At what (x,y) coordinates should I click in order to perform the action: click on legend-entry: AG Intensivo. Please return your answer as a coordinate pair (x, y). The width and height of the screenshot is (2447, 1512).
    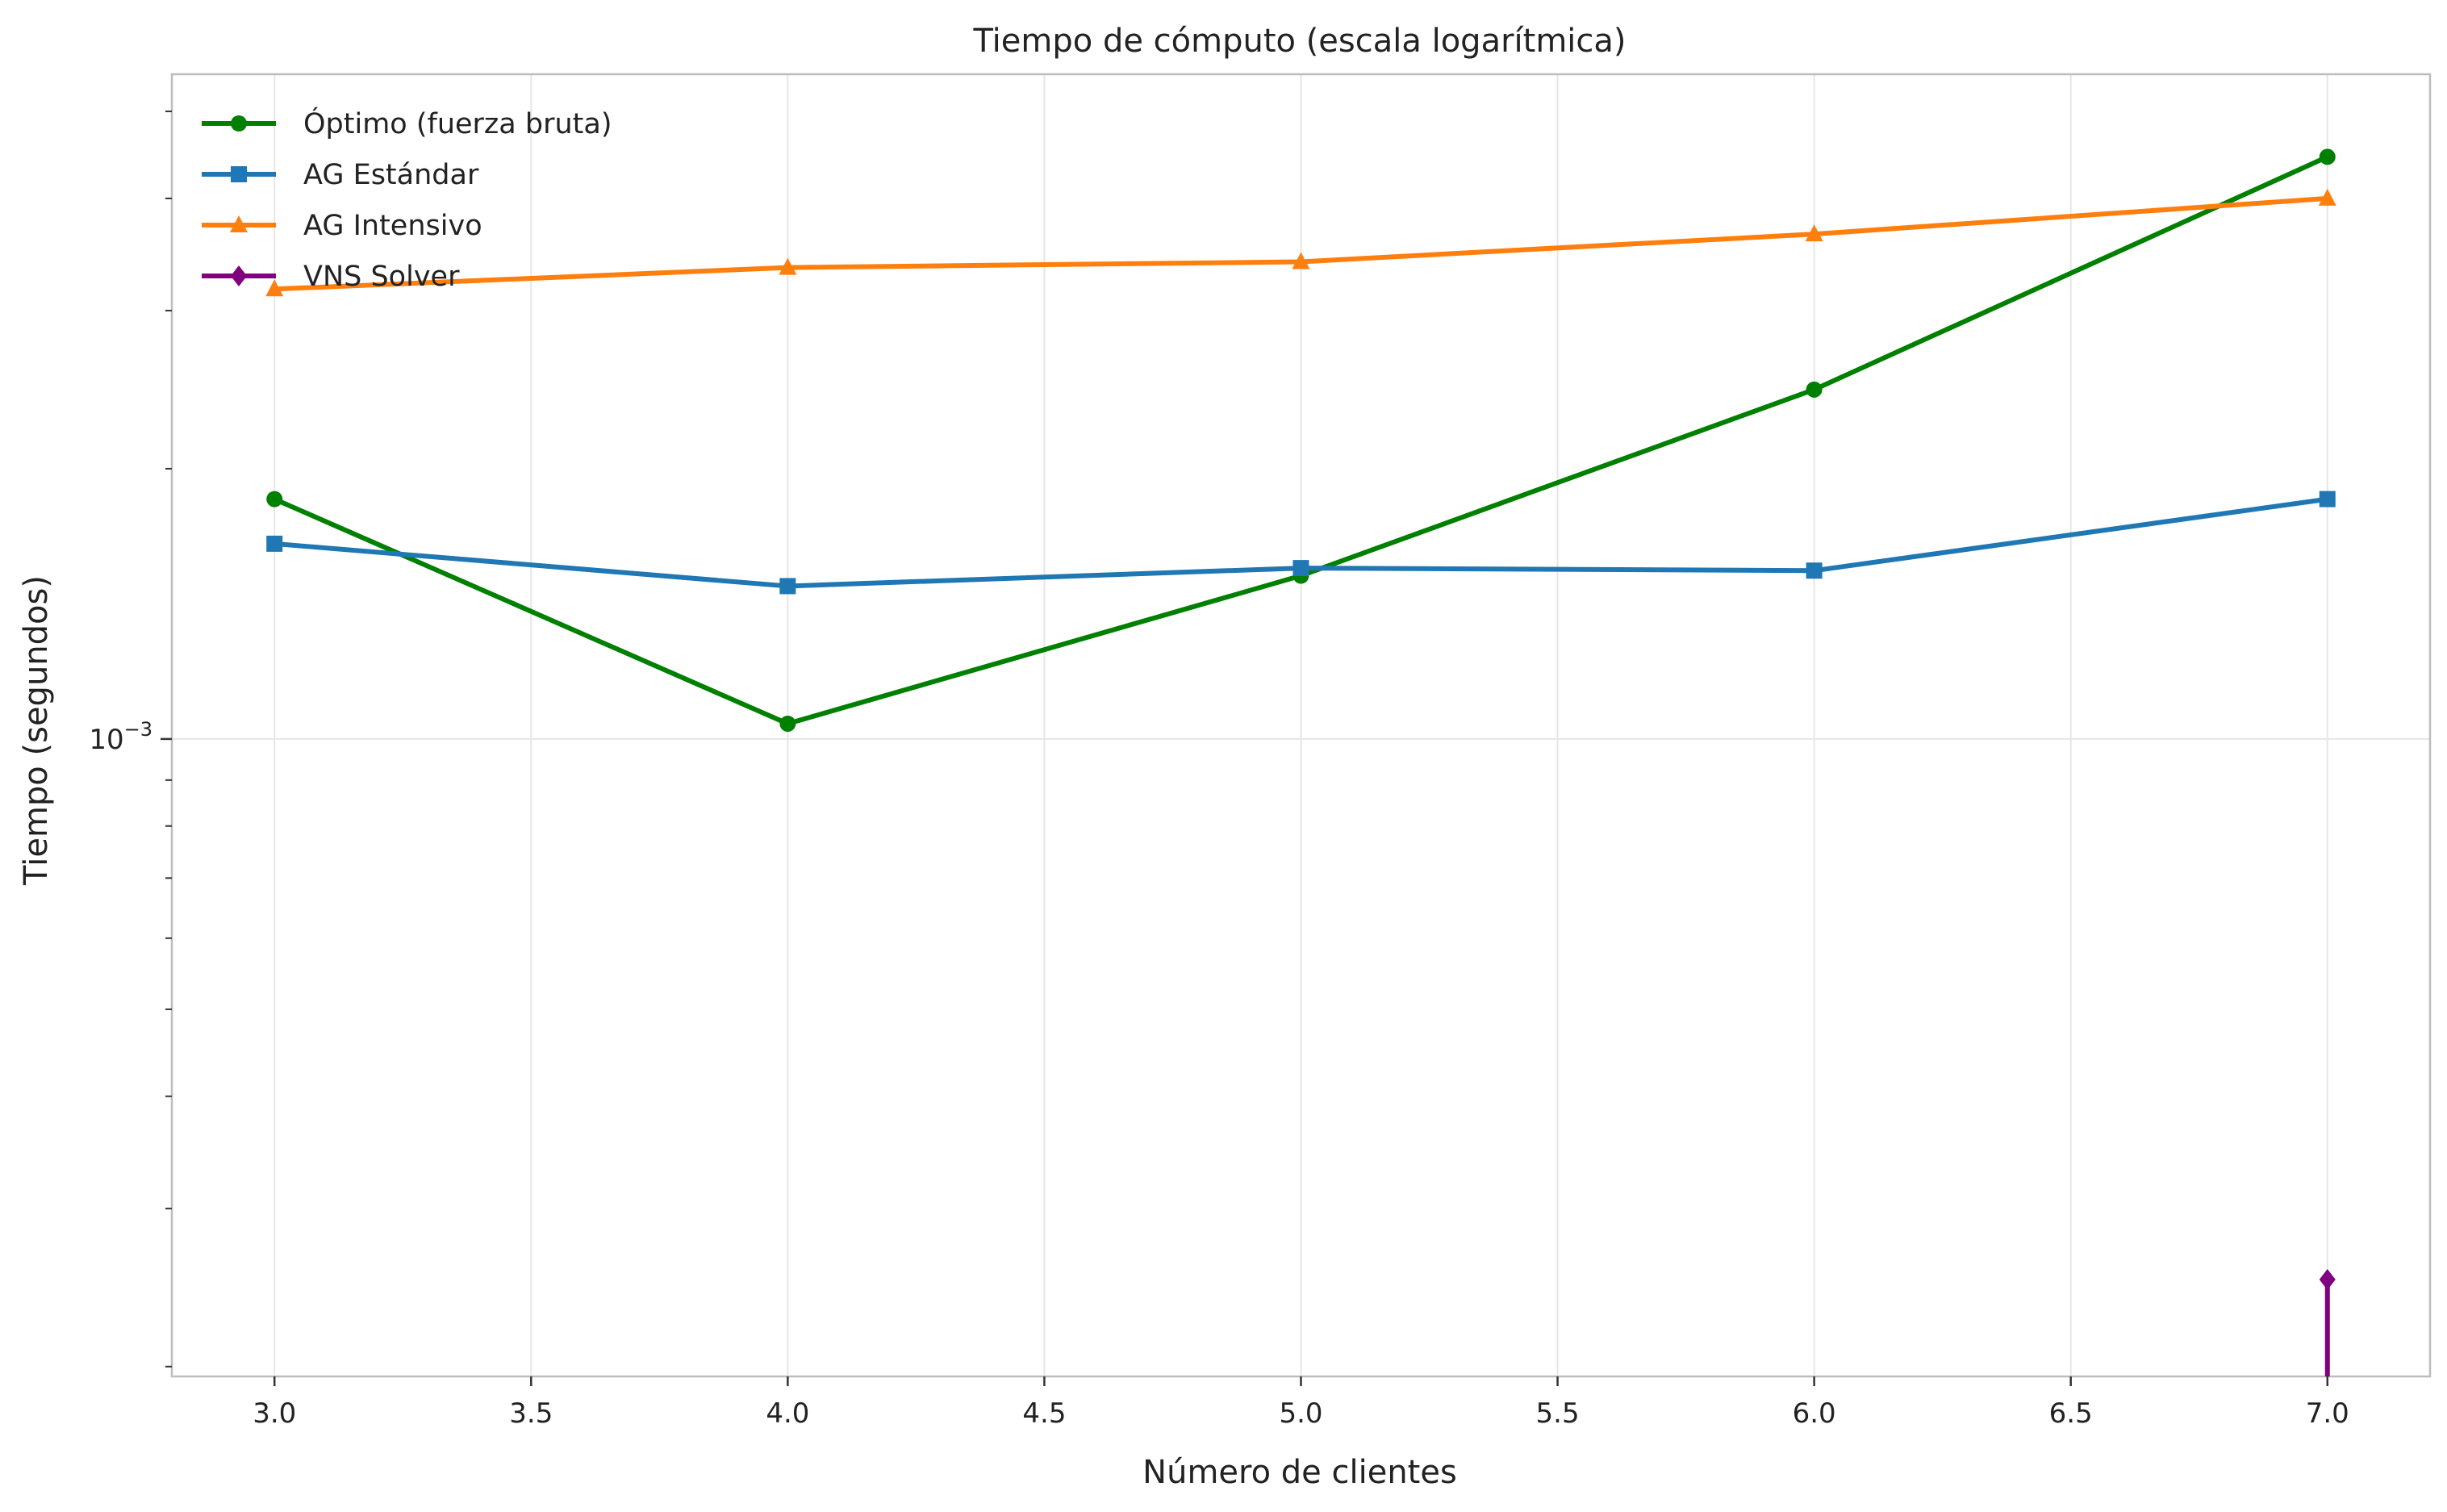
    Looking at the image, I should click on (342, 226).